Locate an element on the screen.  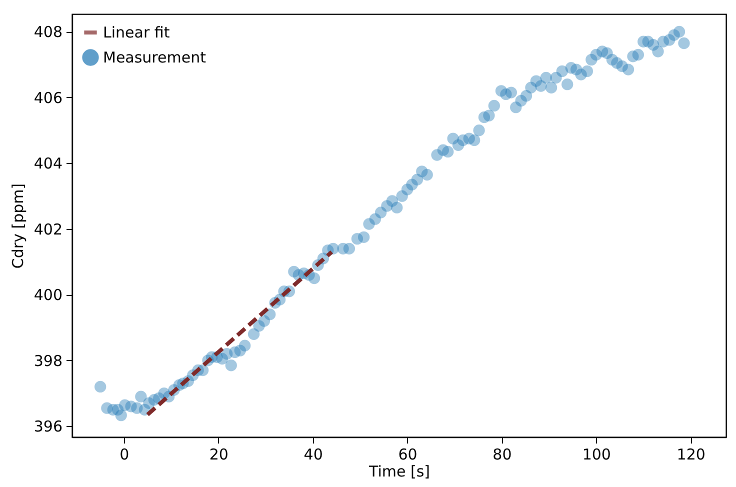
y-axis-title: Cdry [ppm] is located at coordinates (17, 226).